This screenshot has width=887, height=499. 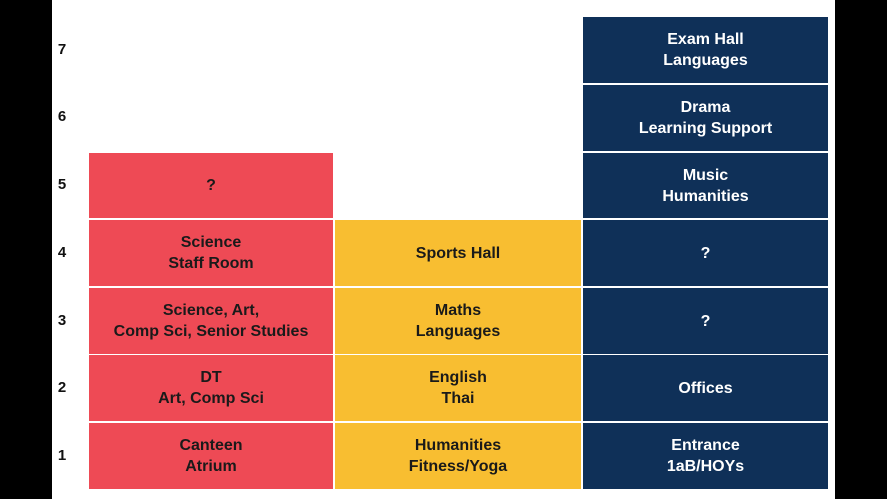 What do you see at coordinates (211, 263) in the screenshot?
I see `room-name: Staff Room` at bounding box center [211, 263].